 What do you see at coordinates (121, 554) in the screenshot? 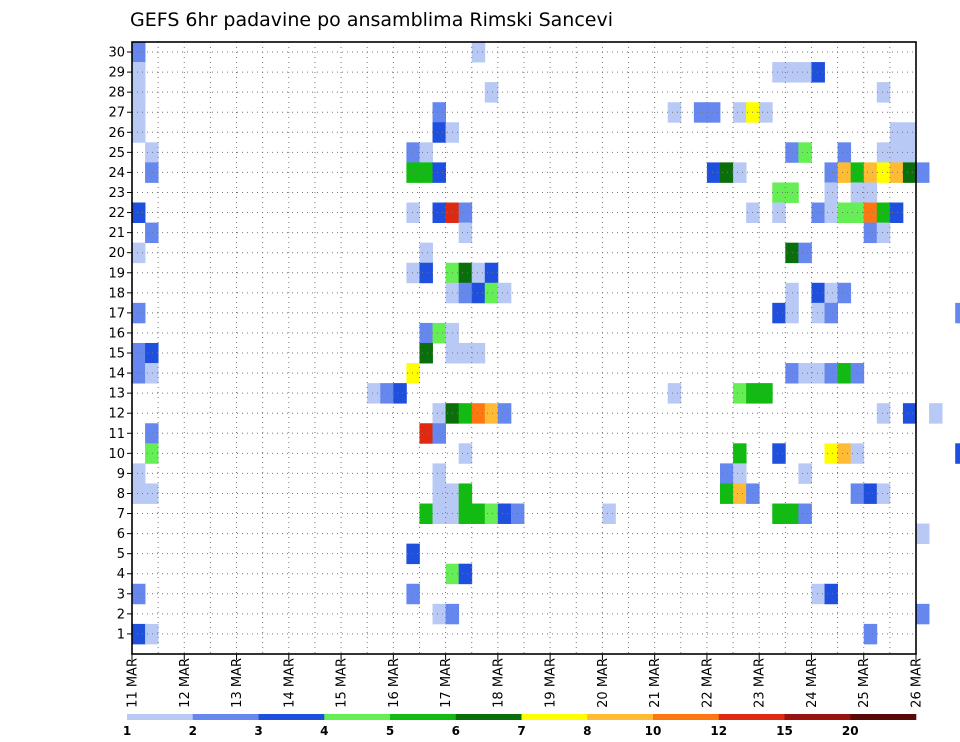
I see `y-tick-label: 5` at bounding box center [121, 554].